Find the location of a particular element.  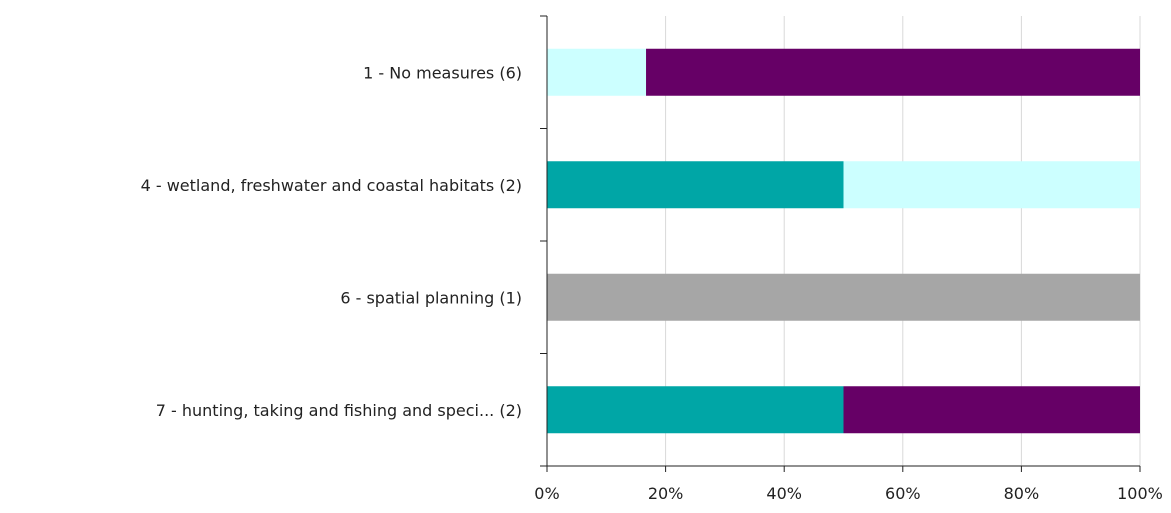

x-tick-label: 60% is located at coordinates (903, 493).